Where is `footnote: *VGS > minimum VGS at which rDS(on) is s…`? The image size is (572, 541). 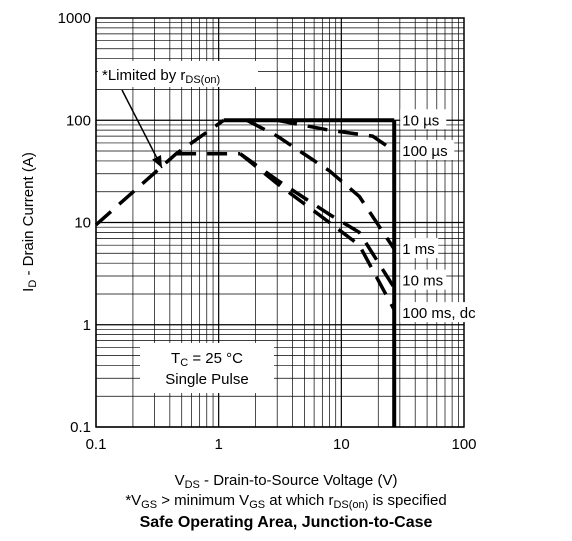
footnote: *VGS > minimum VGS at which rDS(on) is s… is located at coordinates (286, 501).